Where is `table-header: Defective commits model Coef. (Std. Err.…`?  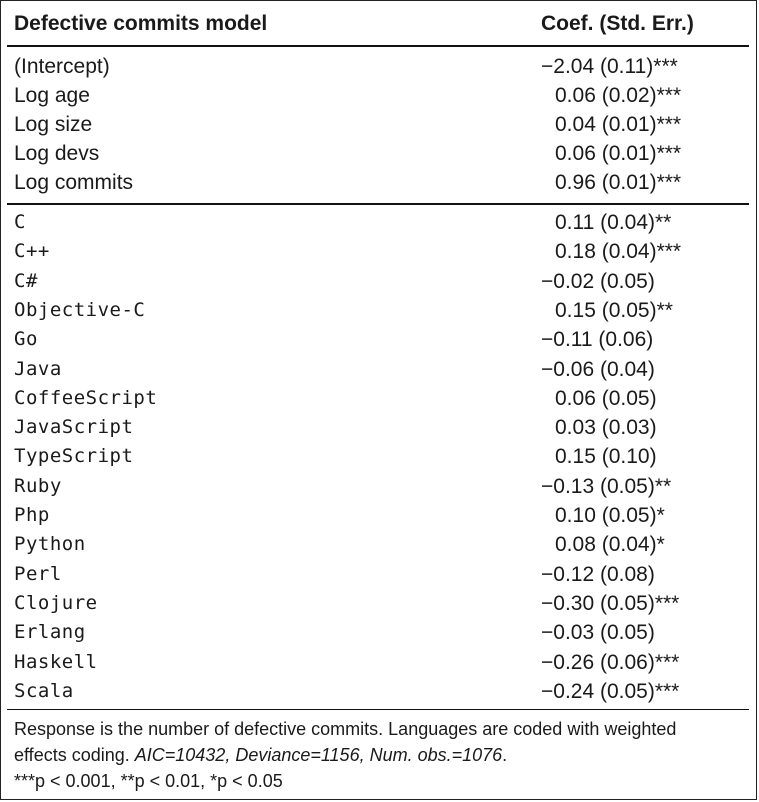
table-header: Defective commits model Coef. (Std. Err.… is located at coordinates (381, 27).